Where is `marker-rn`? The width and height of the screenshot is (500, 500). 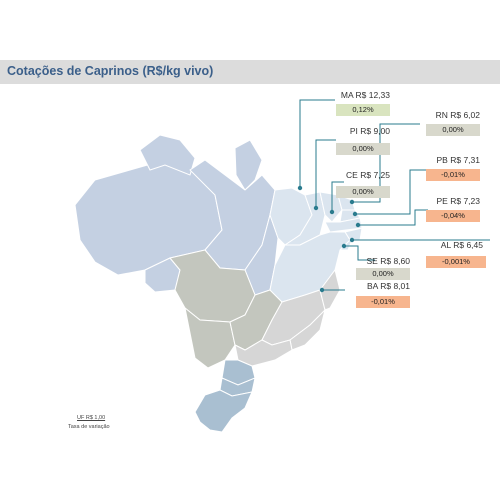
marker-rn is located at coordinates (352, 202).